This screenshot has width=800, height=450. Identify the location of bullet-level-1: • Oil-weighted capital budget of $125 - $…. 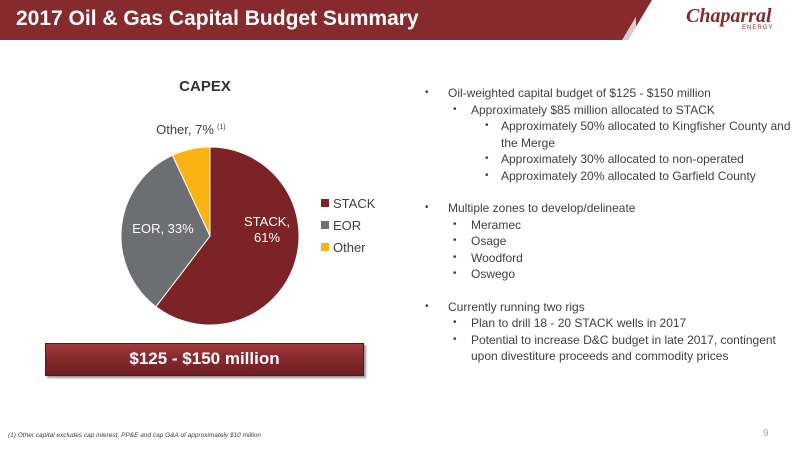
(610, 93).